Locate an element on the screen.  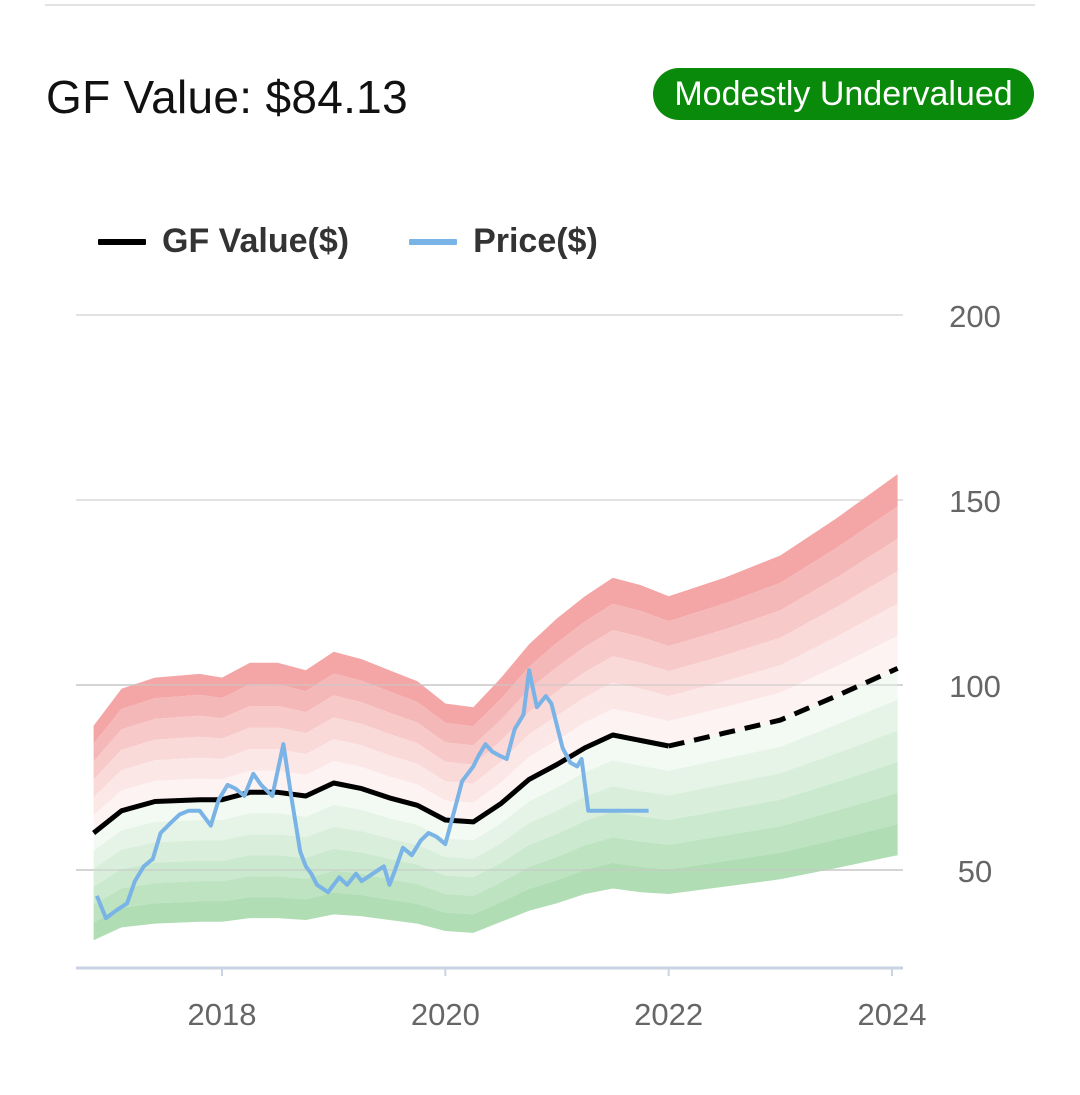
y-tick-label-150: 150 is located at coordinates (975, 501).